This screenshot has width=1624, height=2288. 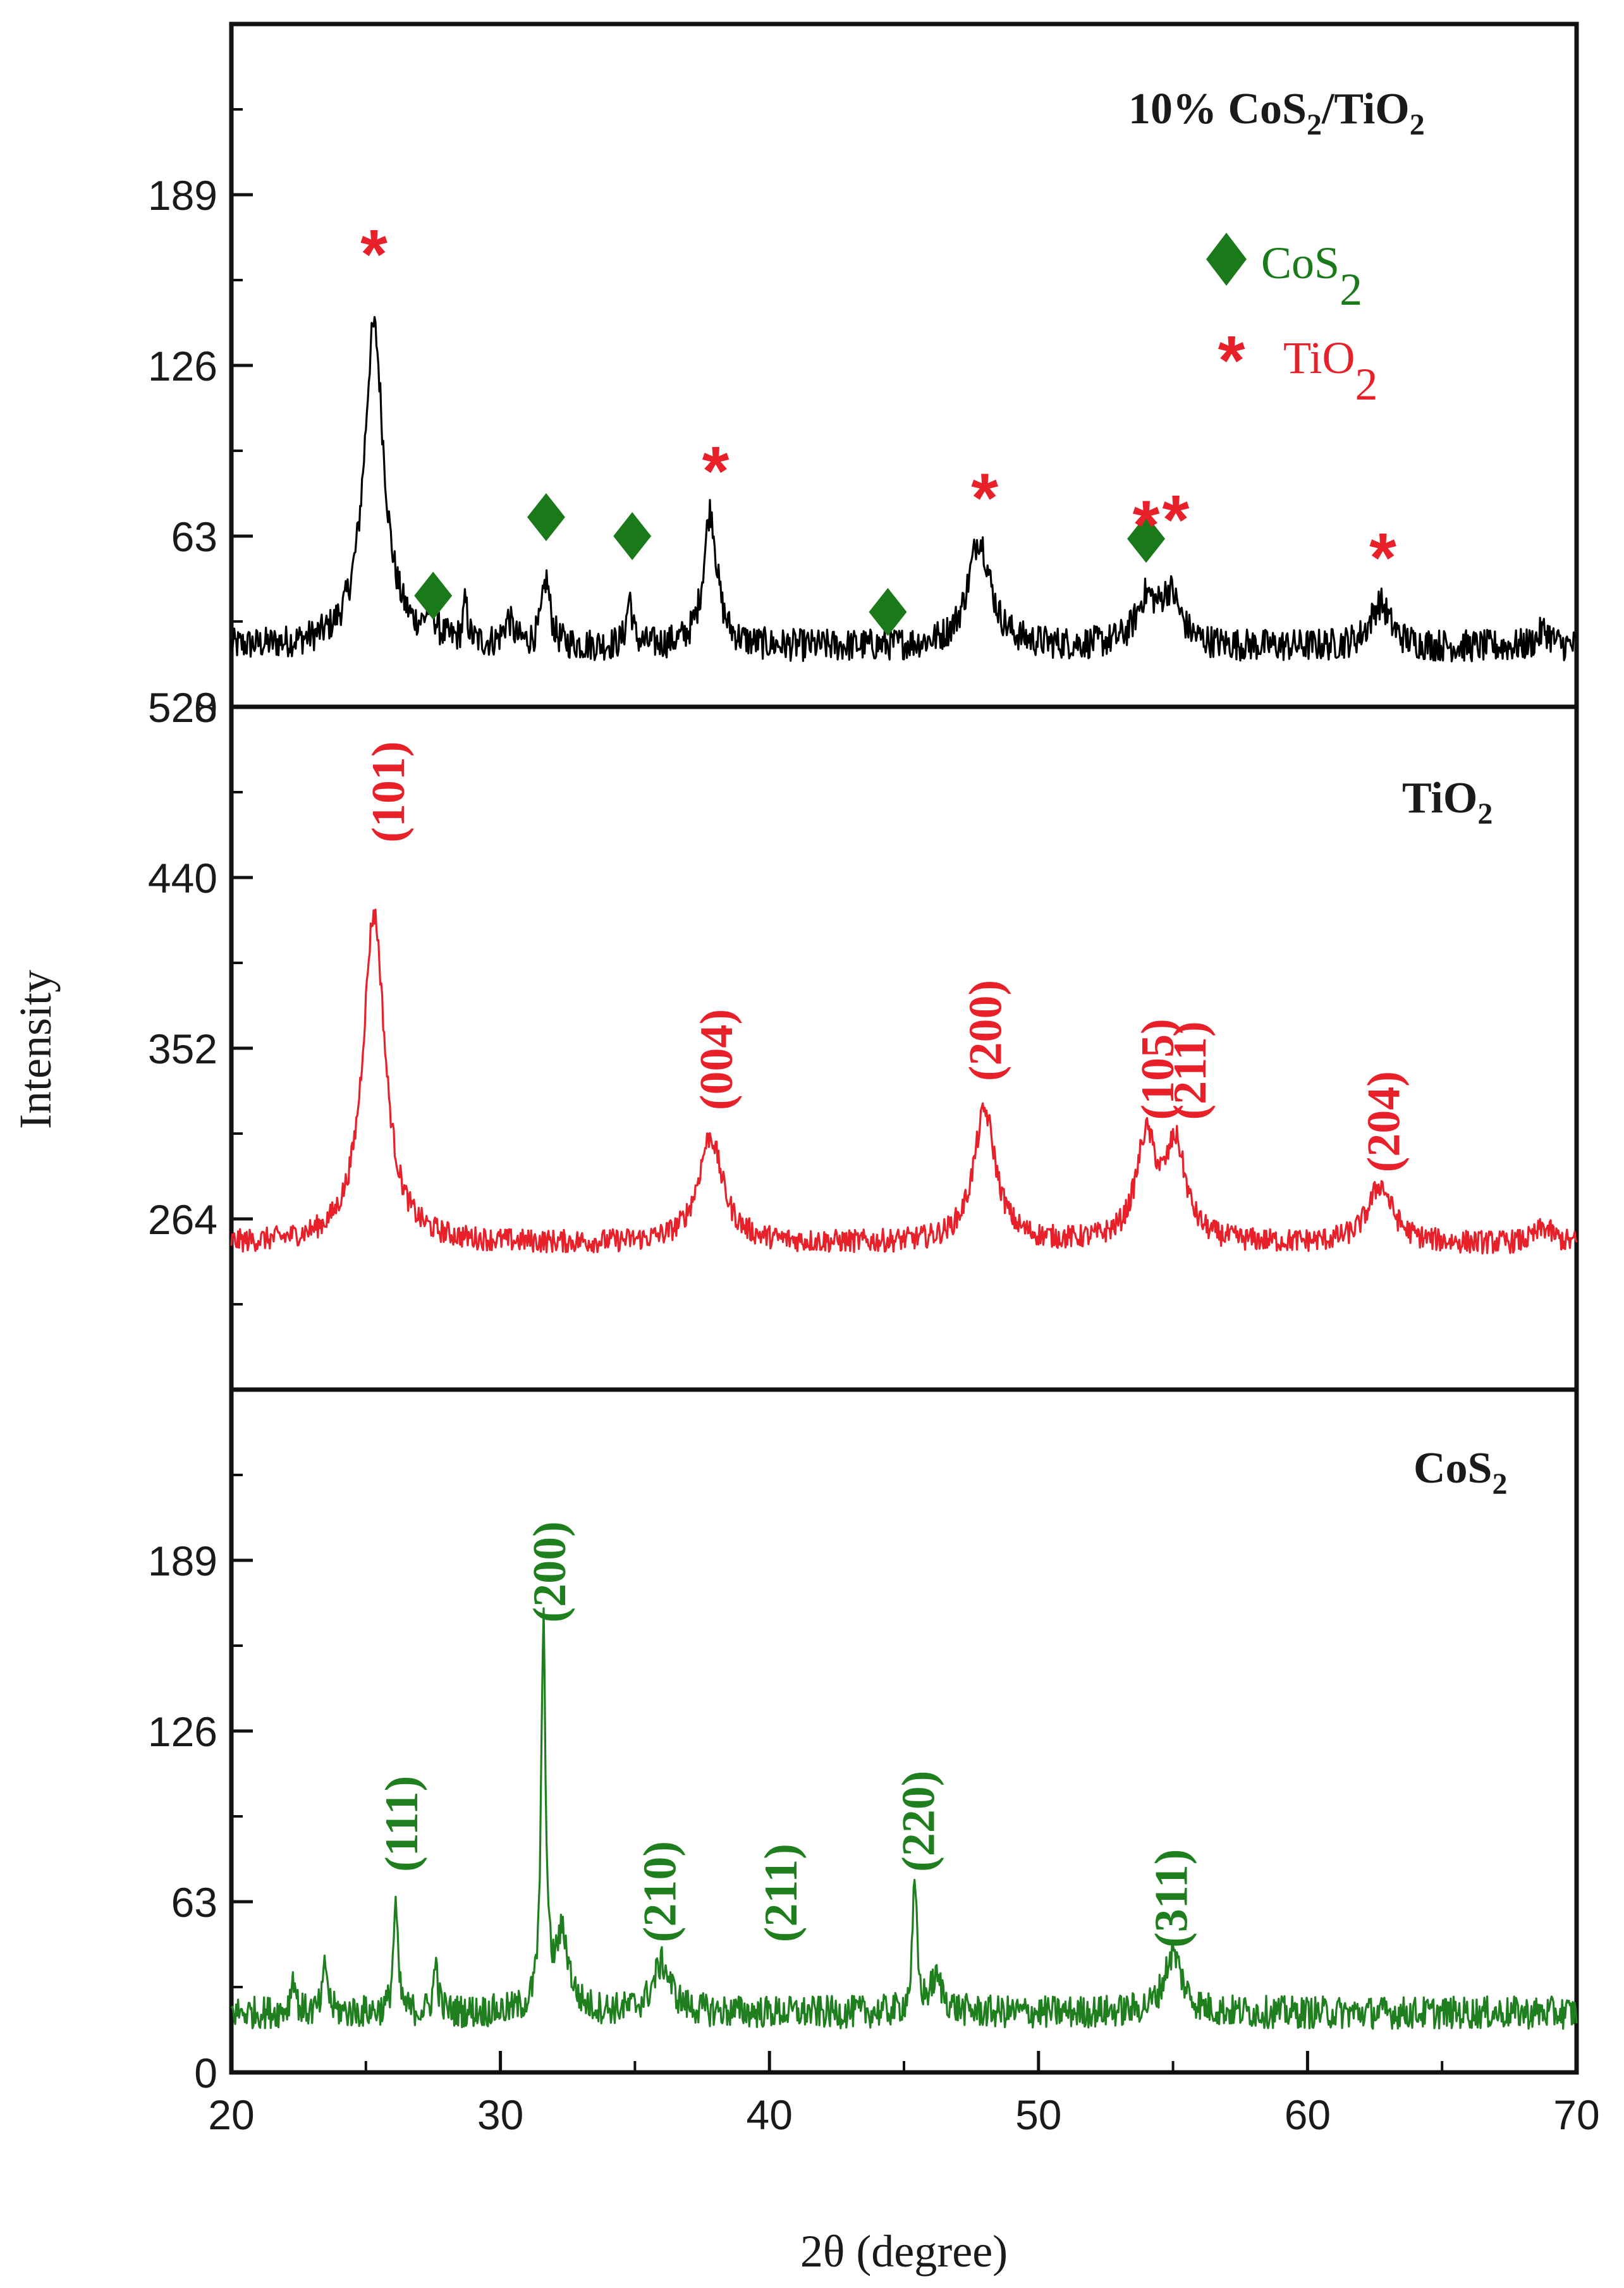 What do you see at coordinates (205, 707) in the screenshot?
I see `y-tick-label-composite: 0` at bounding box center [205, 707].